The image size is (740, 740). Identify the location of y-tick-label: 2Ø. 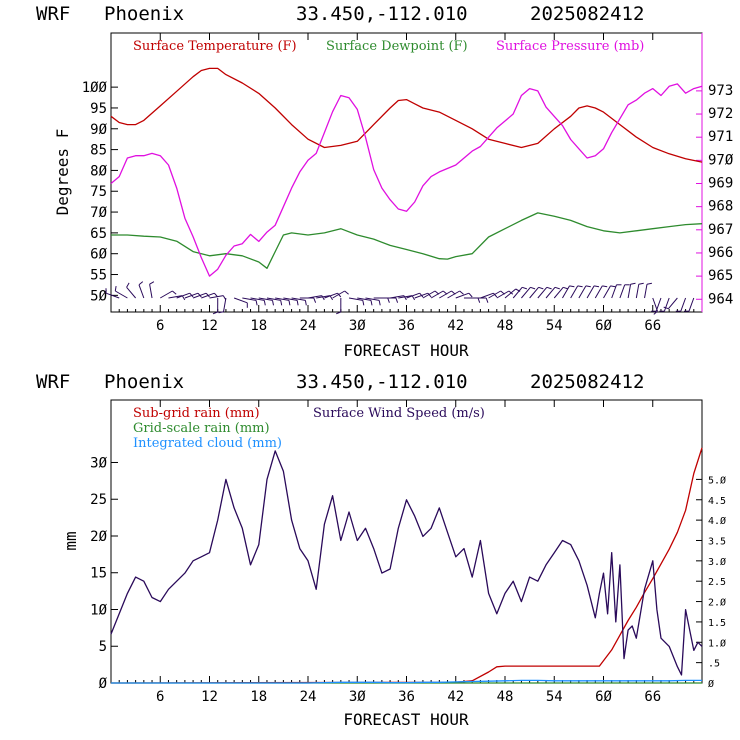
(98, 537).